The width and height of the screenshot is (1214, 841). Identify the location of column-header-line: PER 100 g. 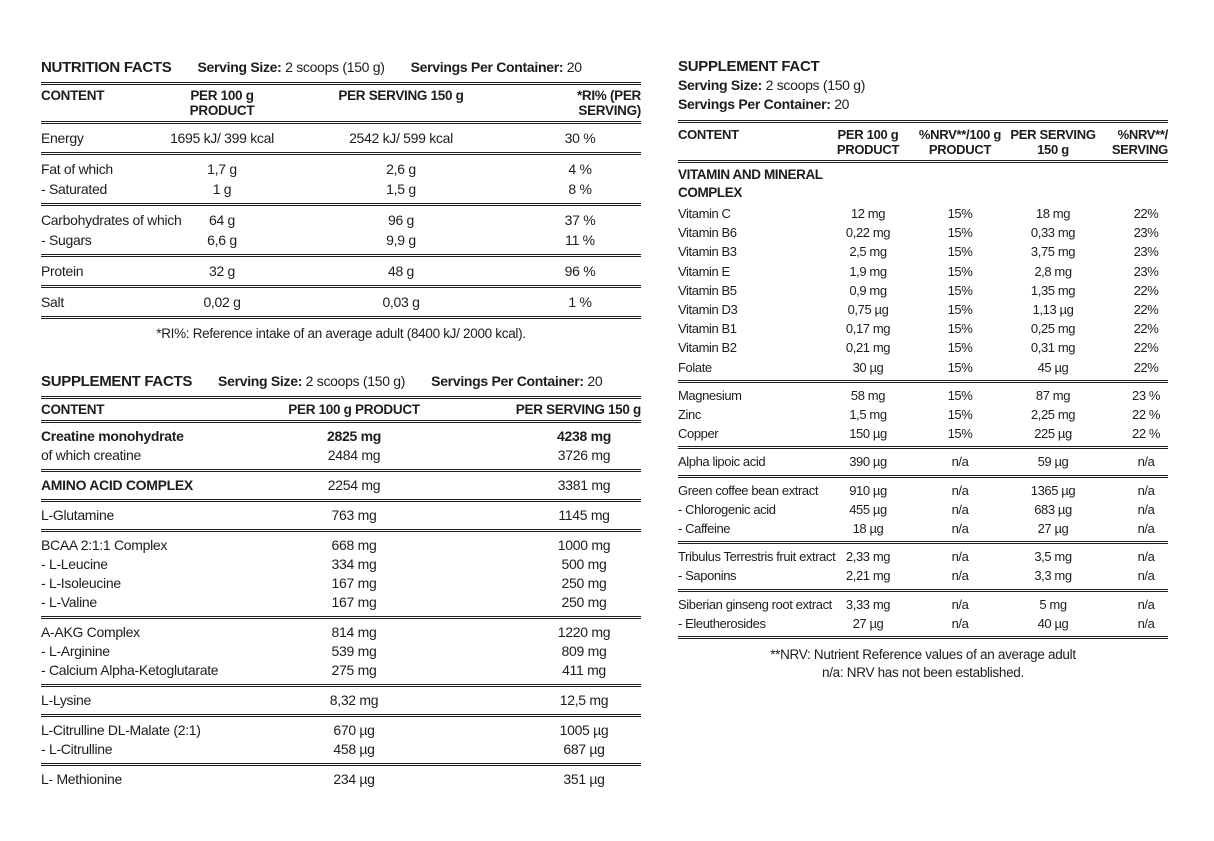
(868, 134).